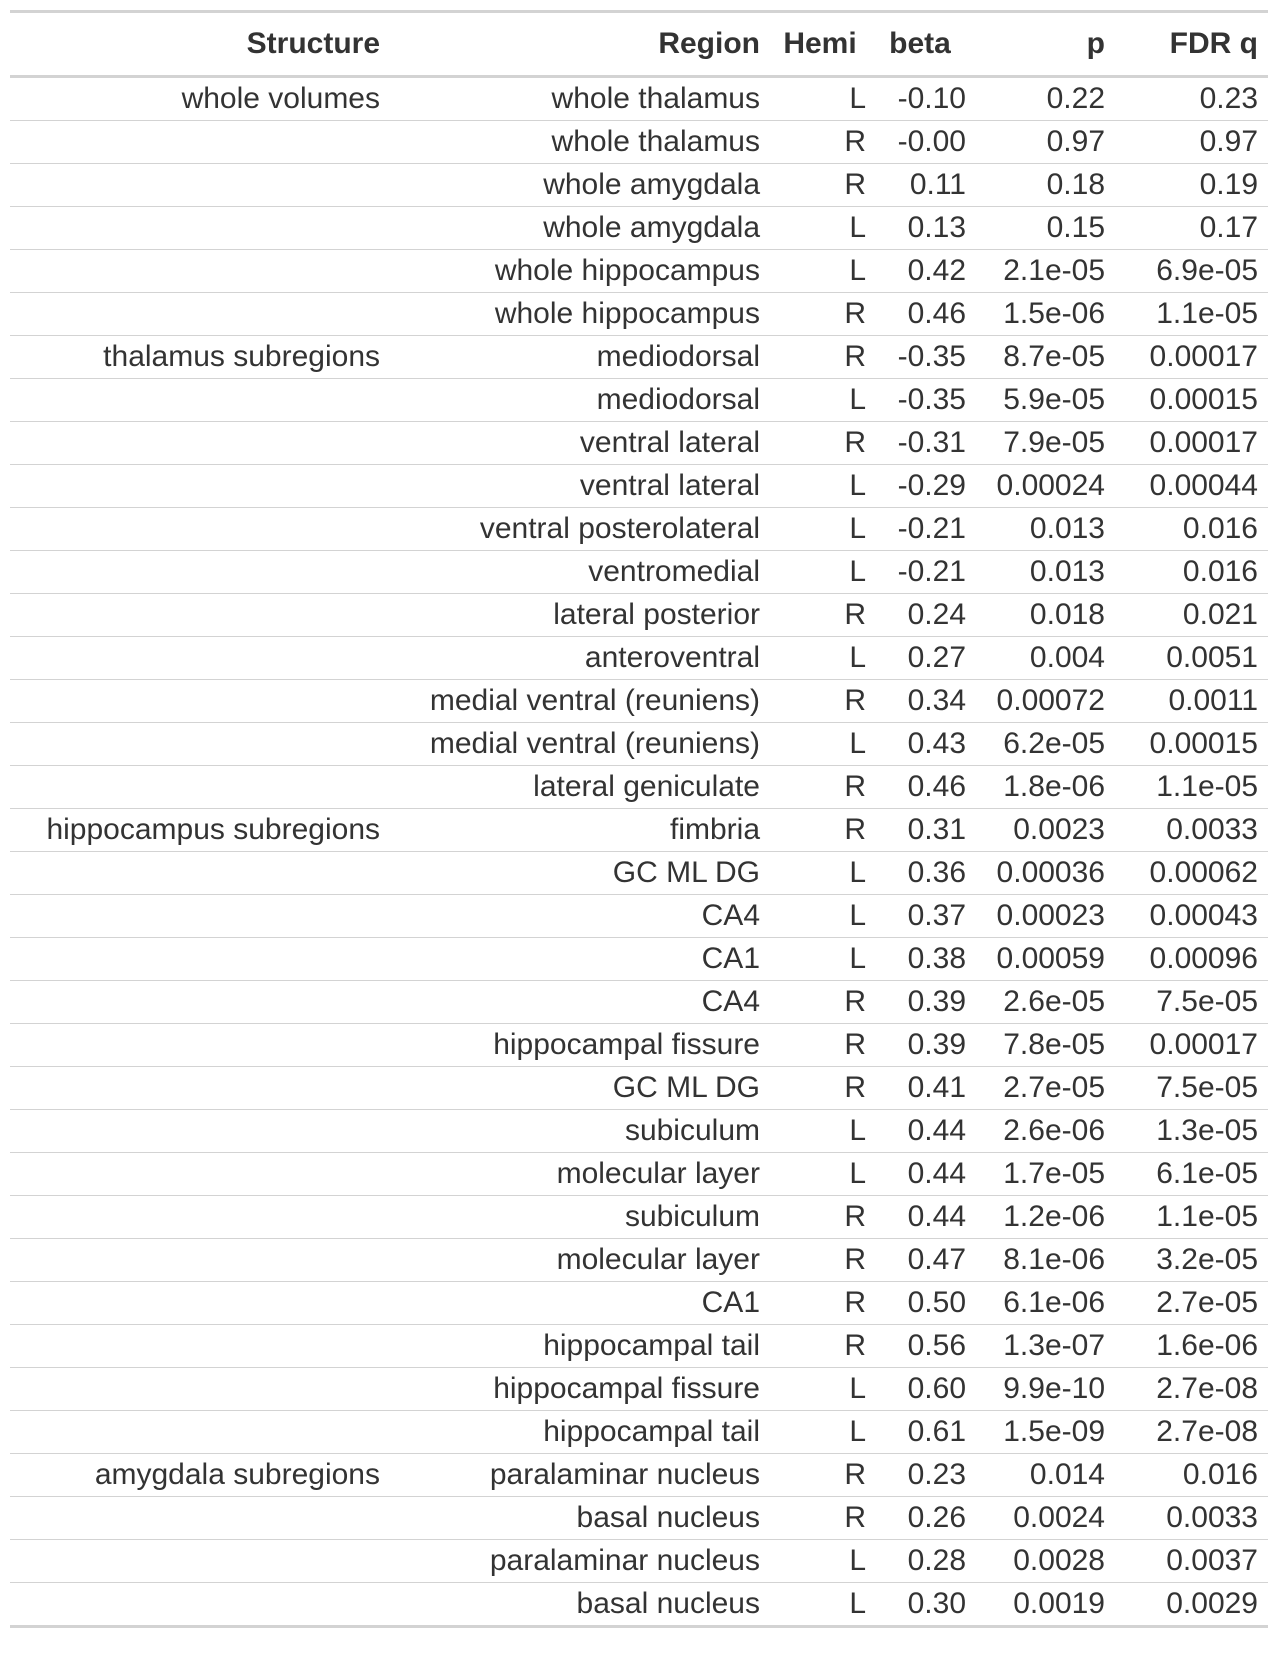  What do you see at coordinates (580, 1389) in the screenshot?
I see `cell-region: hippocampal fissure` at bounding box center [580, 1389].